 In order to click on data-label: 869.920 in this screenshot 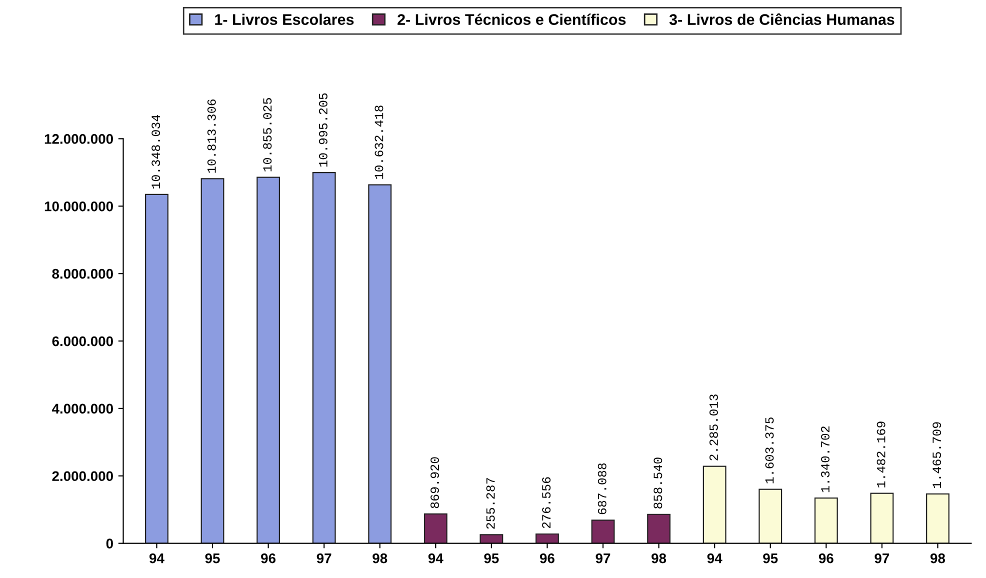, I will do `click(435, 482)`.